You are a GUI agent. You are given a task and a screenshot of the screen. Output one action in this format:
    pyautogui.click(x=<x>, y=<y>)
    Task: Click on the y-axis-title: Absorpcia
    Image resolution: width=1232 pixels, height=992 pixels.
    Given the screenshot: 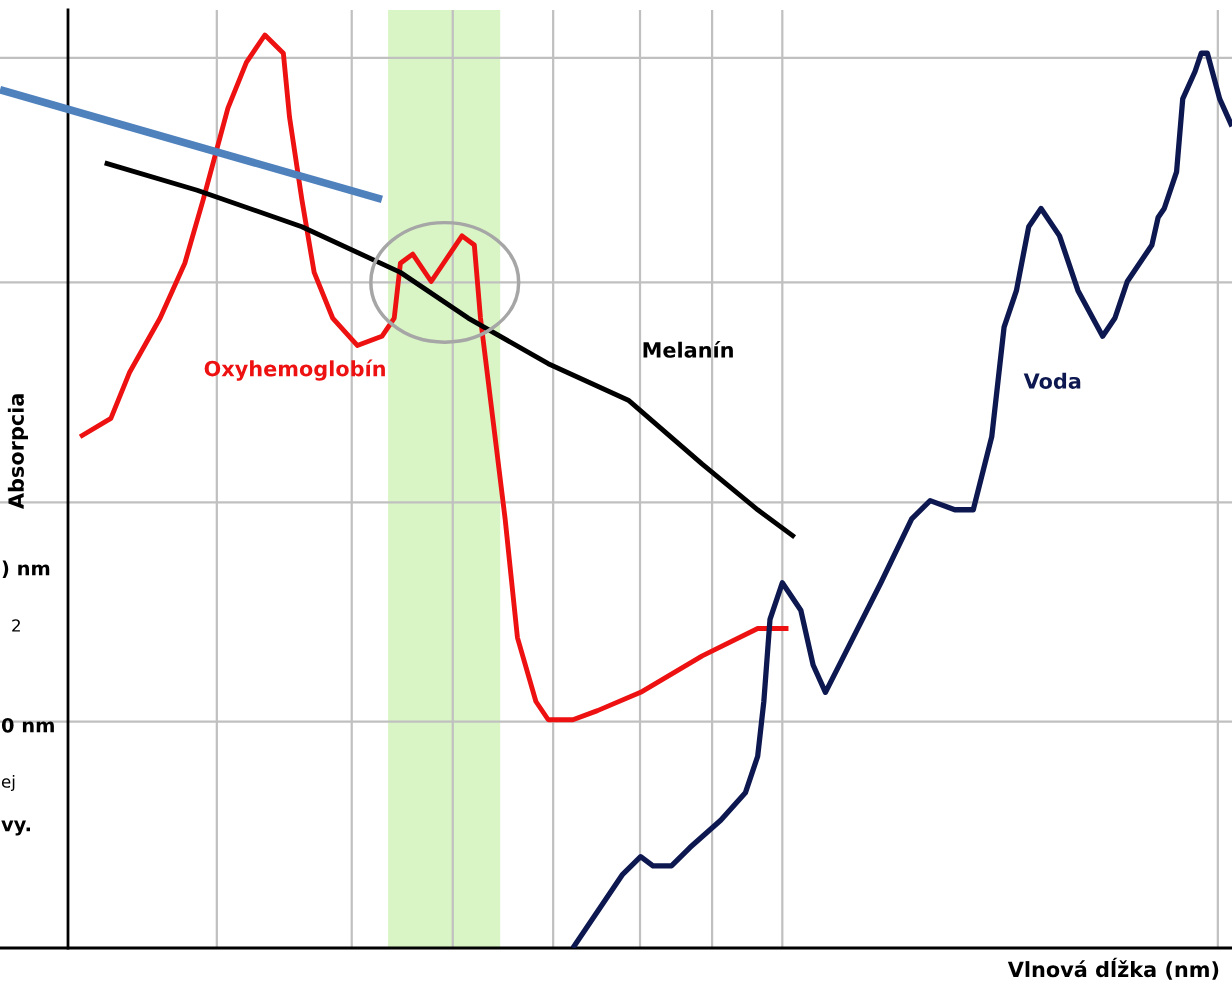 What is the action you would take?
    pyautogui.click(x=17, y=451)
    